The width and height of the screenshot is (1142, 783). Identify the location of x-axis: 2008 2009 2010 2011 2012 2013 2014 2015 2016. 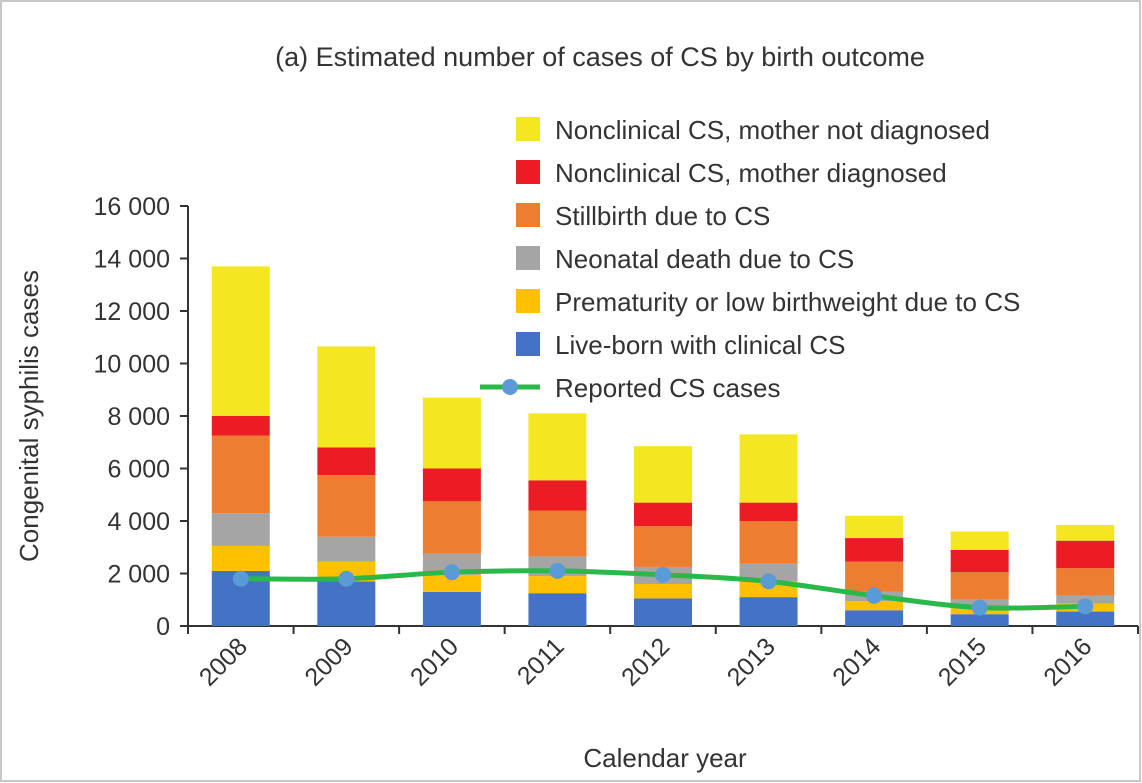
(663, 658).